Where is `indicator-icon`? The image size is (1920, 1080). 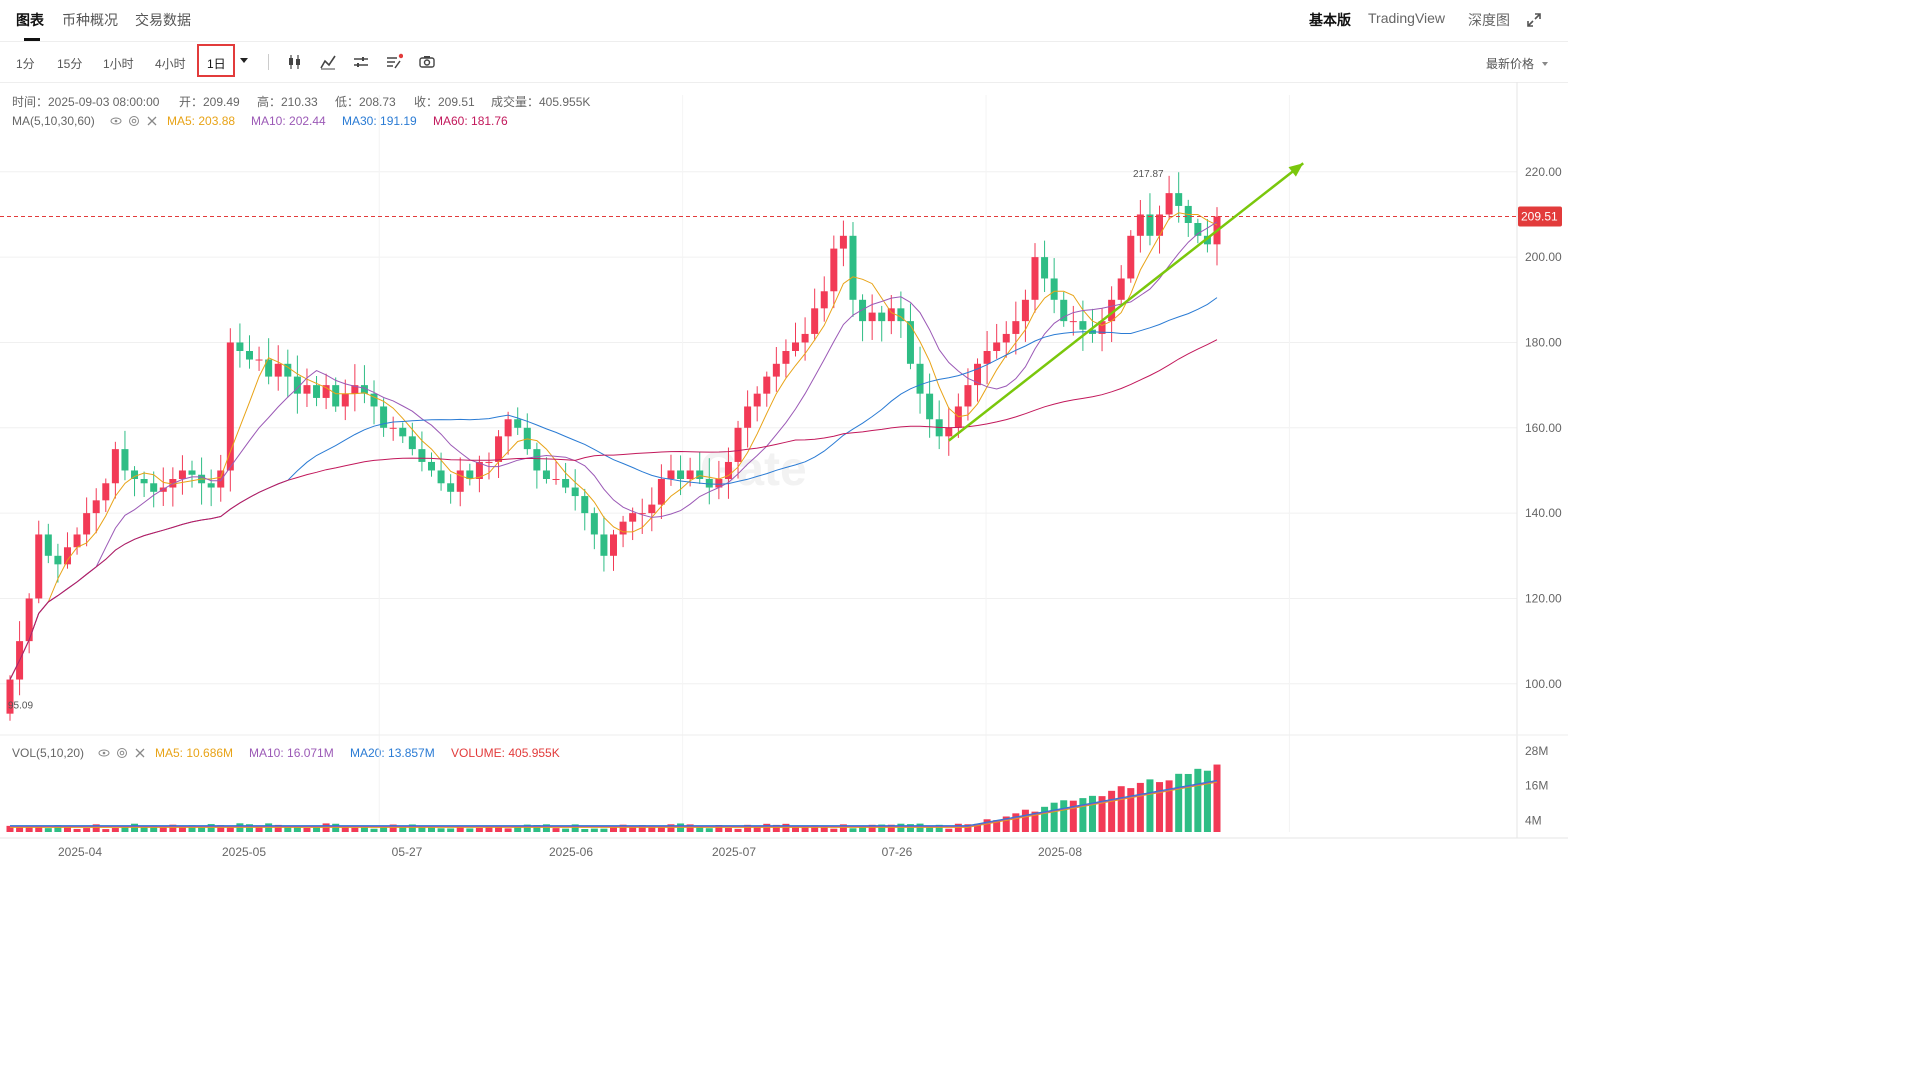
indicator-icon is located at coordinates (328, 62).